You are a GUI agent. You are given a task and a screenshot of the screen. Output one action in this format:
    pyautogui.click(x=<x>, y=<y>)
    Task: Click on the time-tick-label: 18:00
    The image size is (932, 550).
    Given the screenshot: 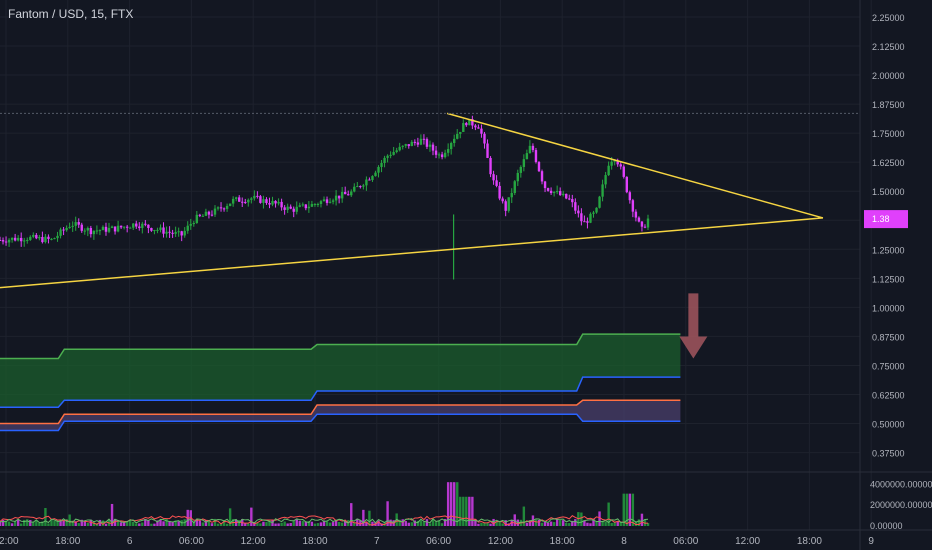 What is the action you would take?
    pyautogui.click(x=314, y=541)
    